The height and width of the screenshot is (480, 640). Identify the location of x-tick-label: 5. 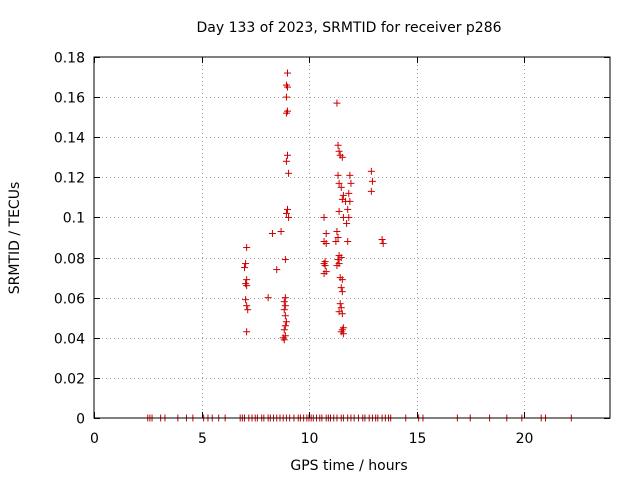
(202, 439).